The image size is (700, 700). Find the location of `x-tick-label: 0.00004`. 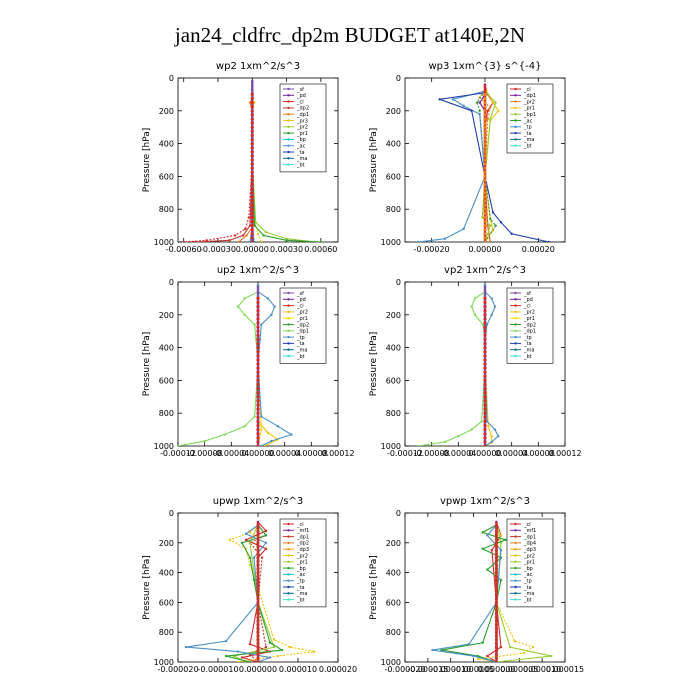

x-tick-label: 0.00004 is located at coordinates (284, 453).